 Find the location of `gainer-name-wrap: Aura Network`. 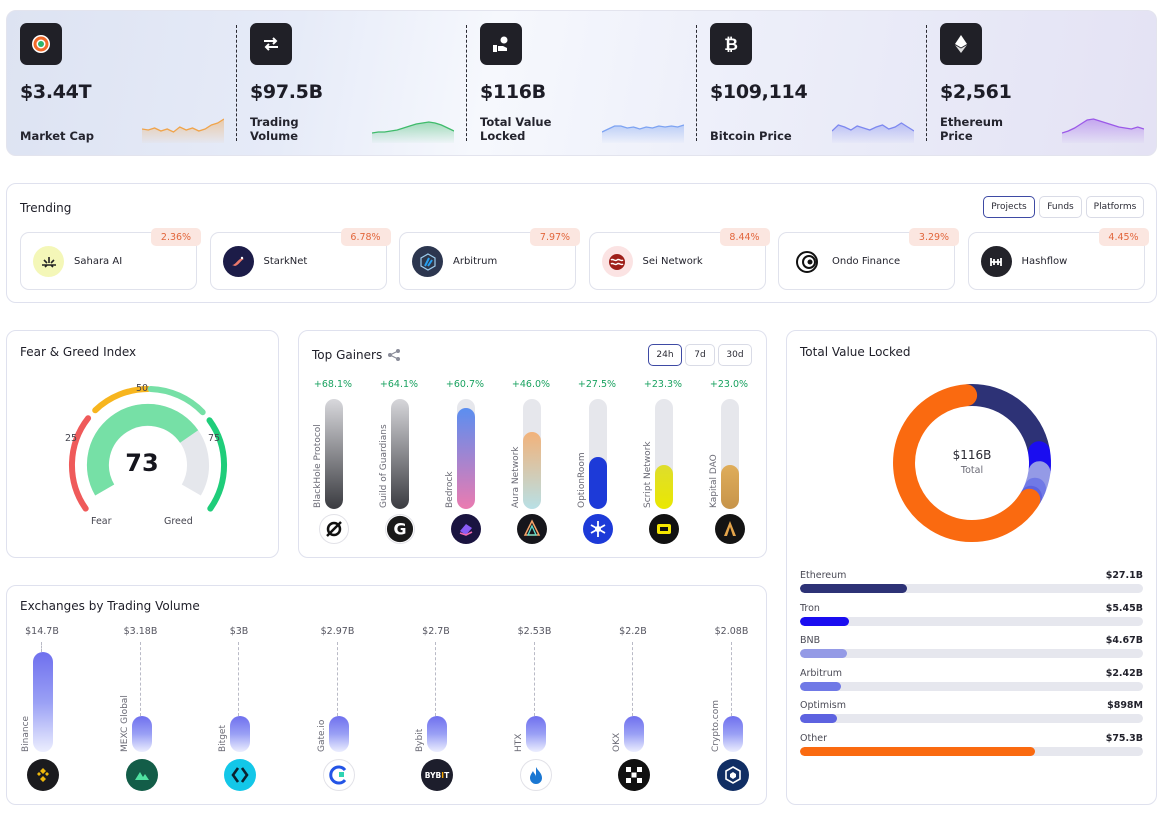

gainer-name-wrap: Aura Network is located at coordinates (517, 477).